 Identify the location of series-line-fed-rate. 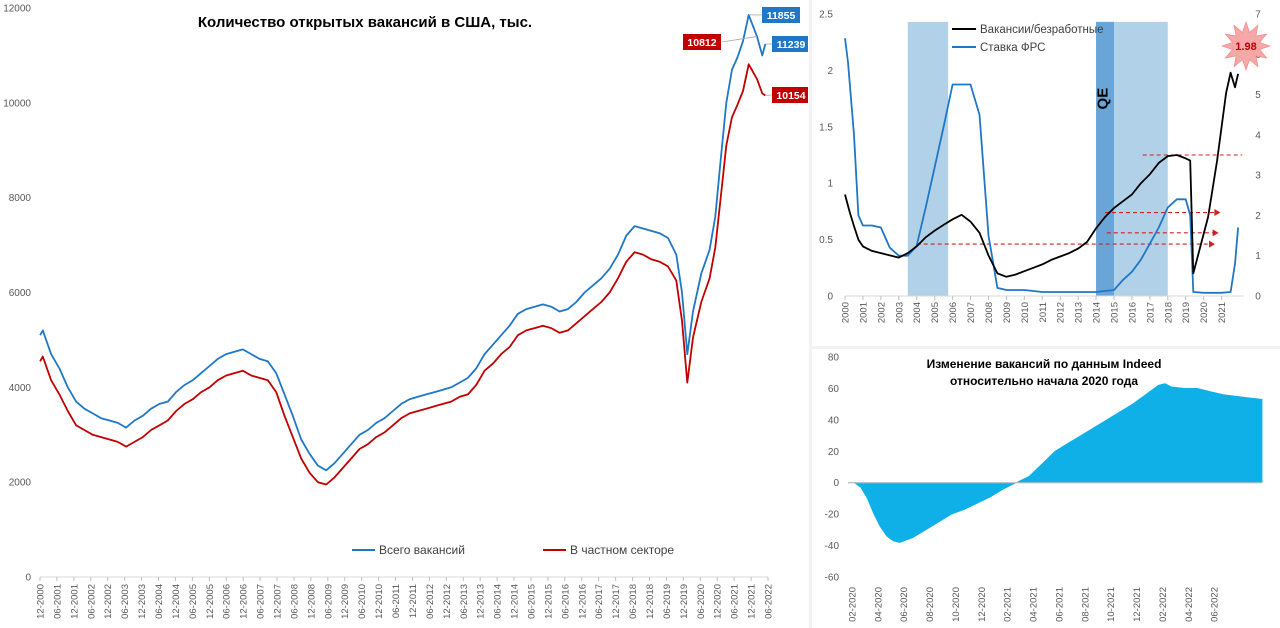
(1041, 166).